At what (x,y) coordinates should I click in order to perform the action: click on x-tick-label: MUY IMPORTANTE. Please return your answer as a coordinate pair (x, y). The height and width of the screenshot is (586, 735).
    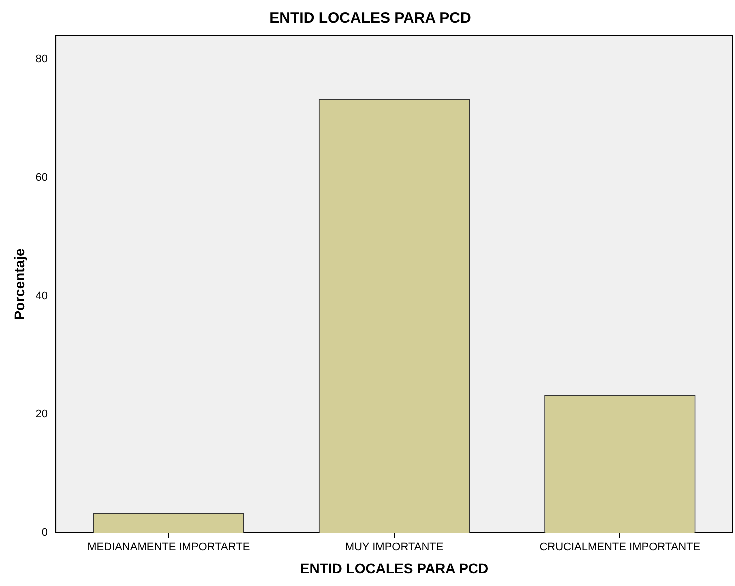
    Looking at the image, I should click on (394, 548).